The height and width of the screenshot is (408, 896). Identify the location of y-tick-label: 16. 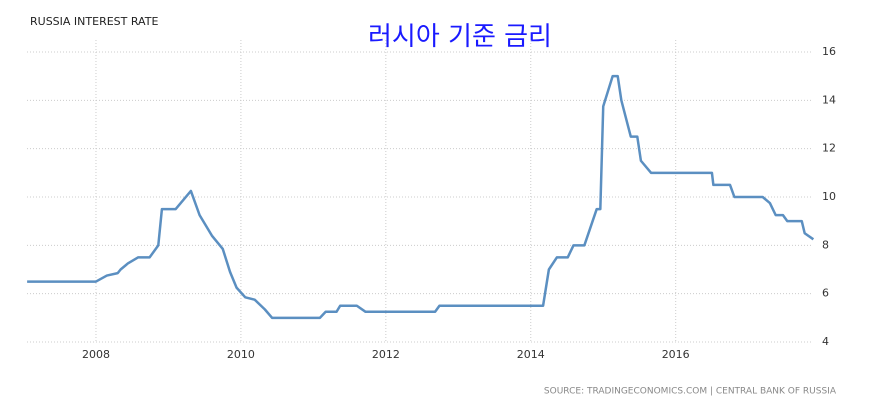
(829, 51).